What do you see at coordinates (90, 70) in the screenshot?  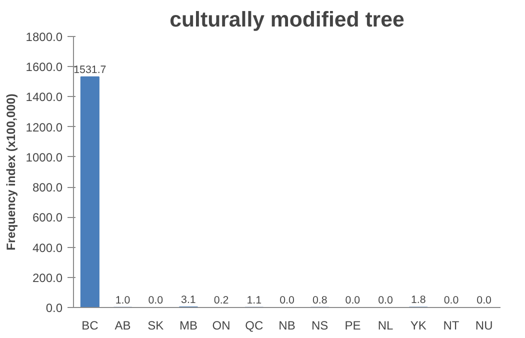 I see `data-label: 1531.7` at bounding box center [90, 70].